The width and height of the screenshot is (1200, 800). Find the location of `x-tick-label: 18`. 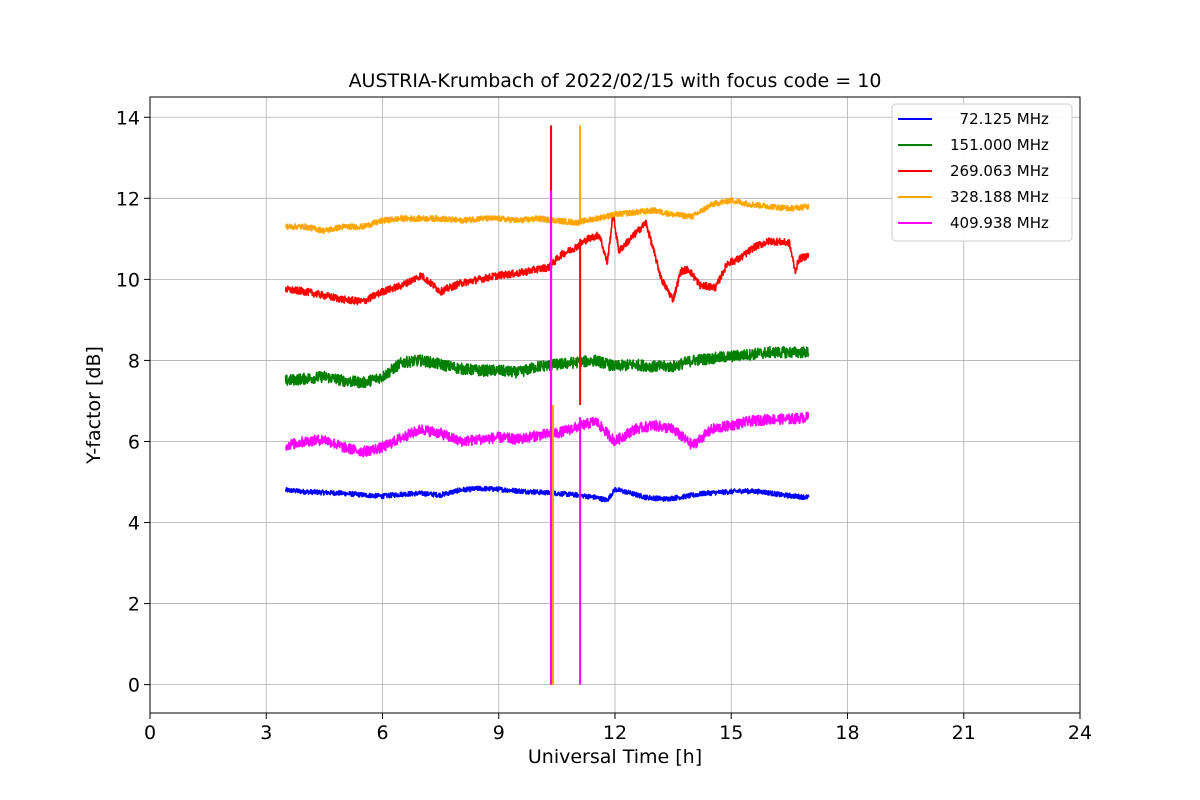

x-tick-label: 18 is located at coordinates (847, 733).